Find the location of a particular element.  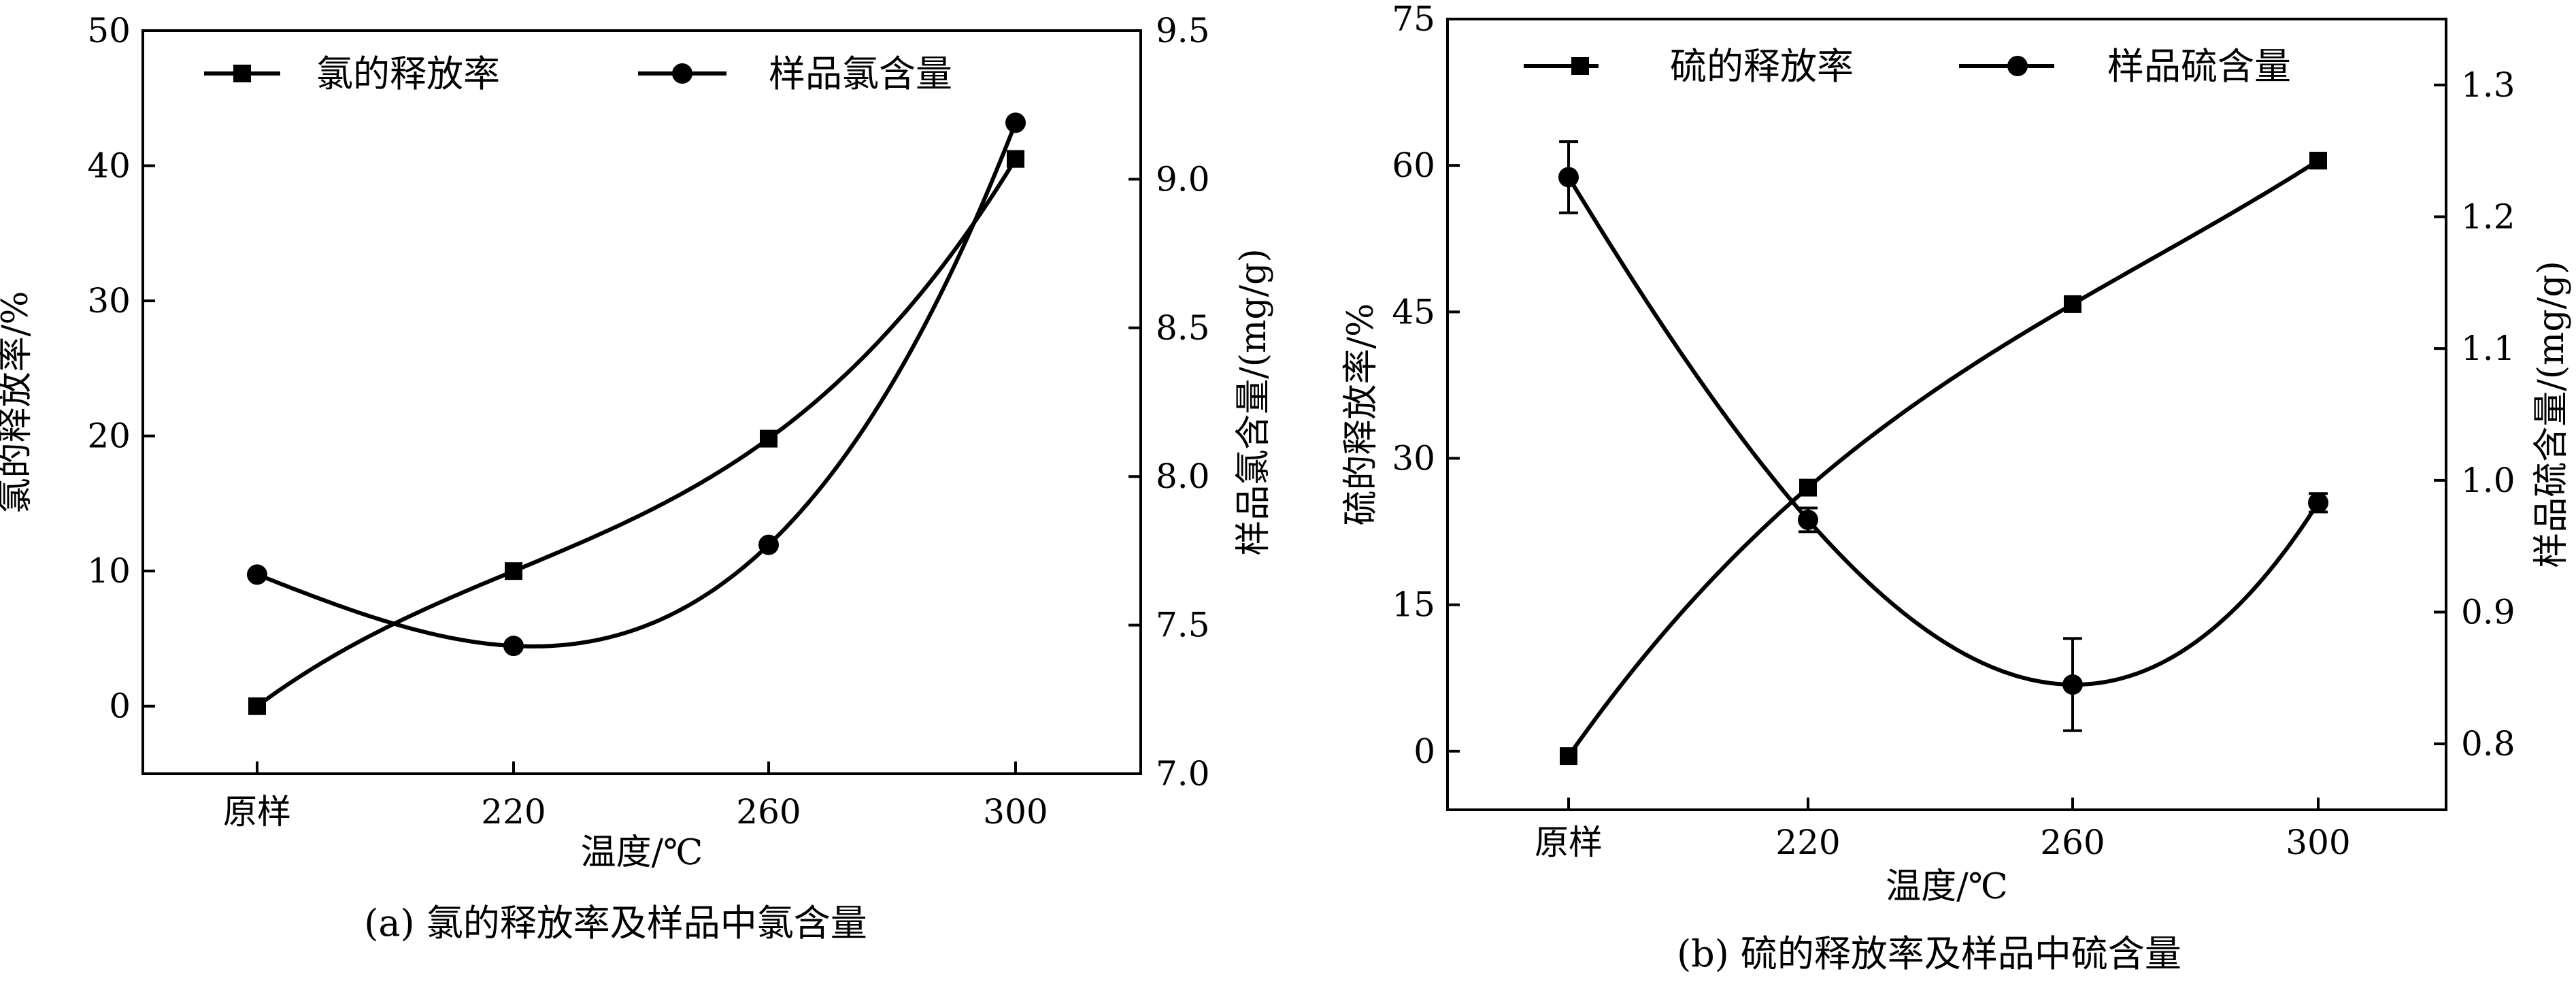

right-y-tick-label: 9.5 is located at coordinates (1183, 30).